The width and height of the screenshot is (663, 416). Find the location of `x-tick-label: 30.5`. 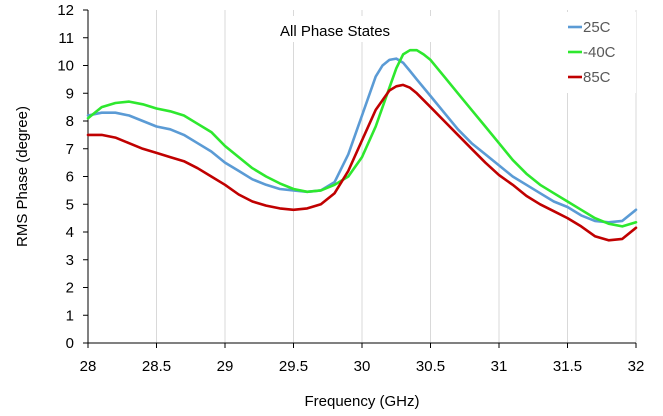

x-tick-label: 30.5 is located at coordinates (430, 366).